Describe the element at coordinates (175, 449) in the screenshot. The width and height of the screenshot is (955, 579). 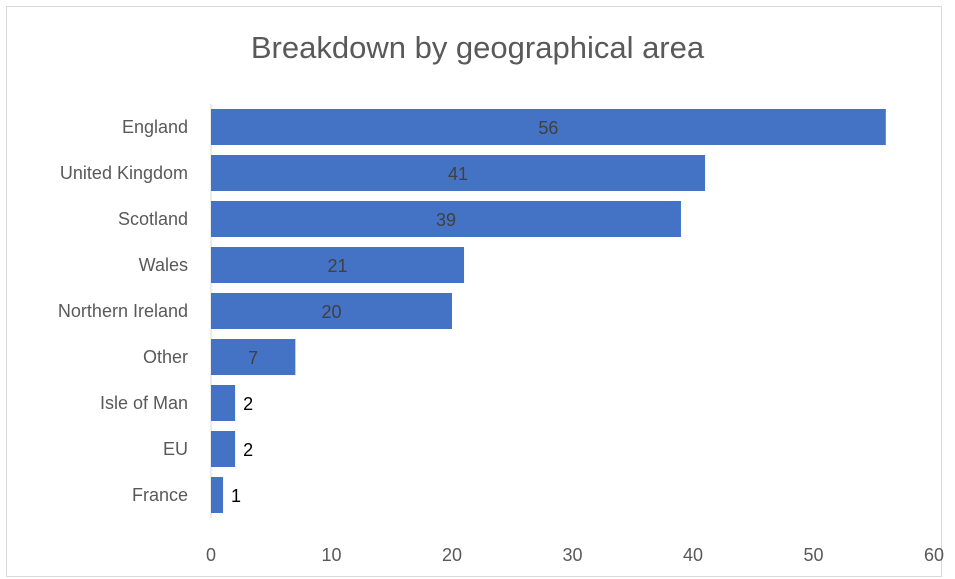
I see `category-label: EU` at that location.